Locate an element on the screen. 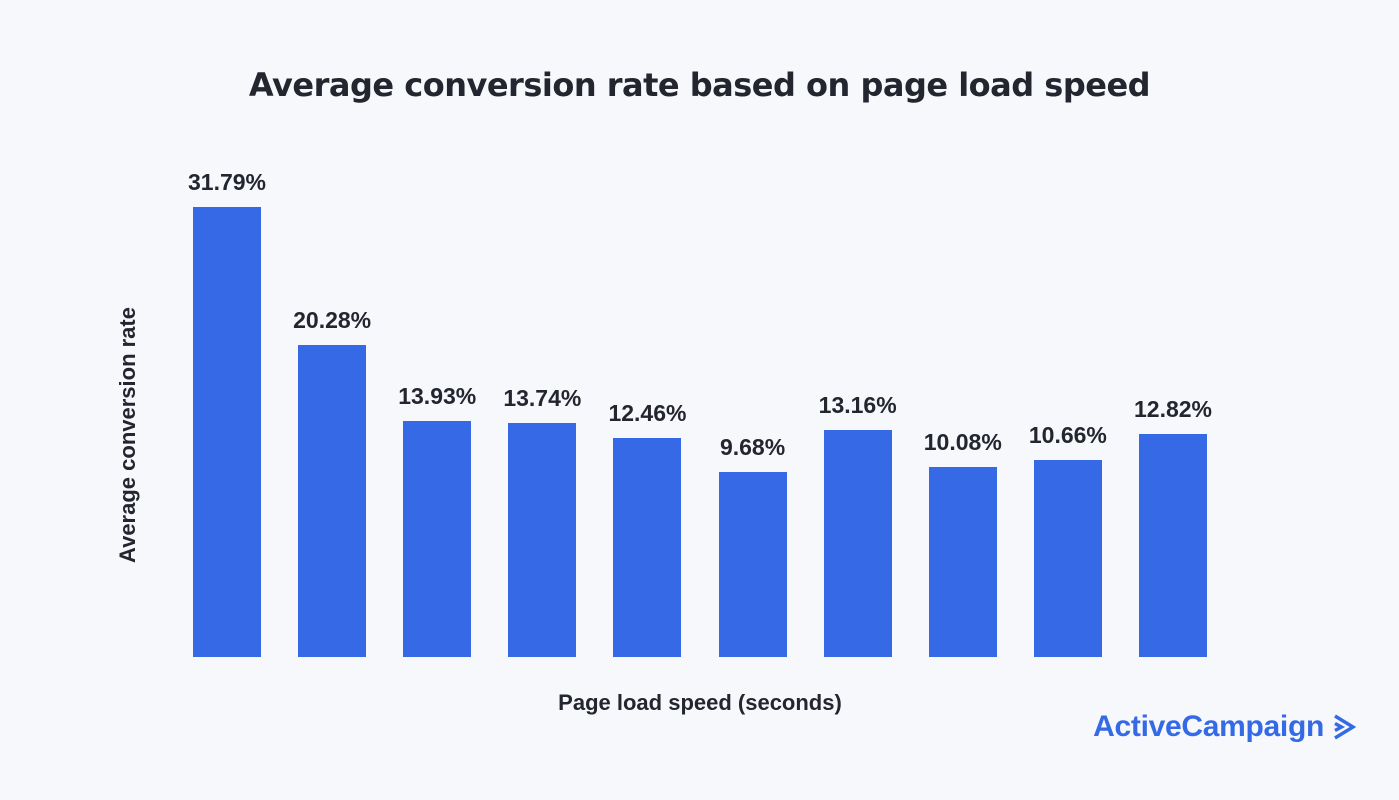 The image size is (1399, 800). bar-column: 13.16% is located at coordinates (858, 524).